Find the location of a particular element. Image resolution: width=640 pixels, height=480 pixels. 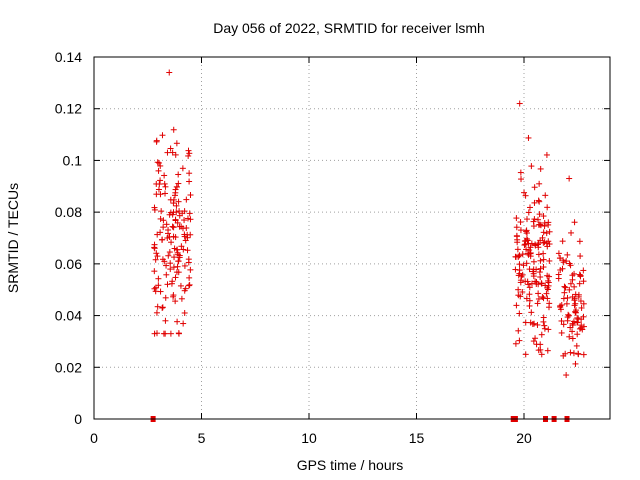

y-tick-label: 0.02 is located at coordinates (68, 367).